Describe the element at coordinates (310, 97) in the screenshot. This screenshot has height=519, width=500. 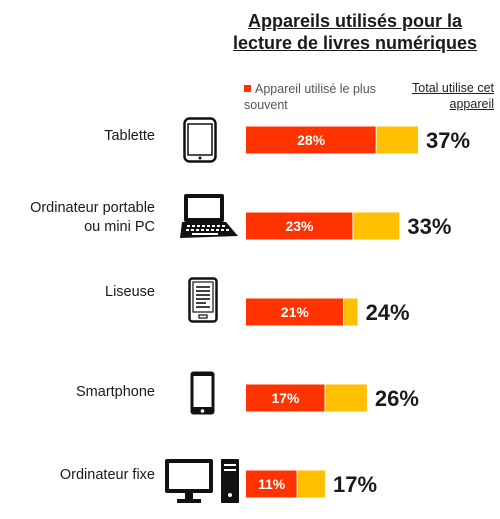
I see `legend-most-used-label: Appareil utilisé le plus souvent` at that location.